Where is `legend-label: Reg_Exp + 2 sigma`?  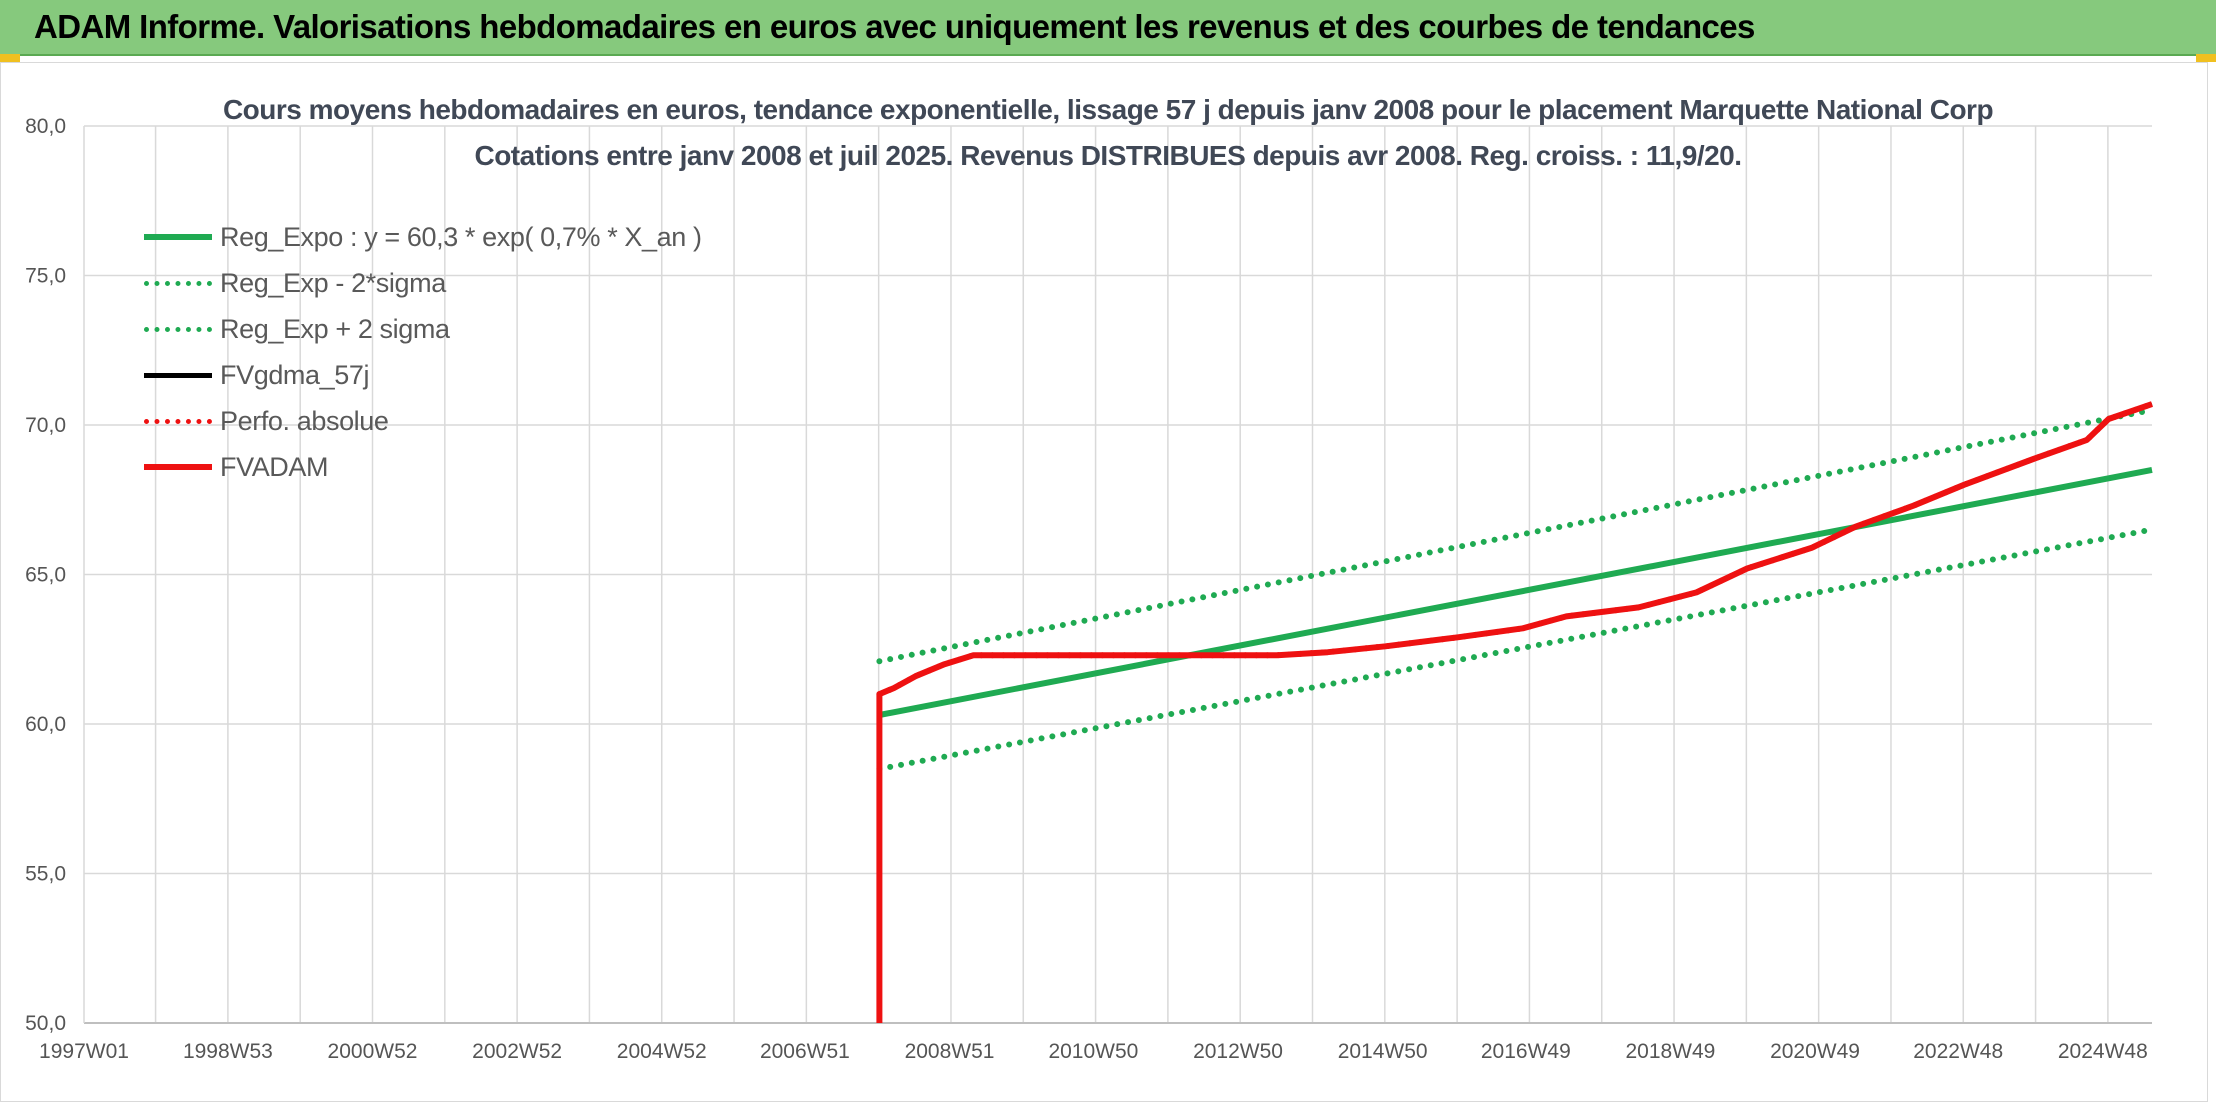
legend-label: Reg_Exp + 2 sigma is located at coordinates (335, 328).